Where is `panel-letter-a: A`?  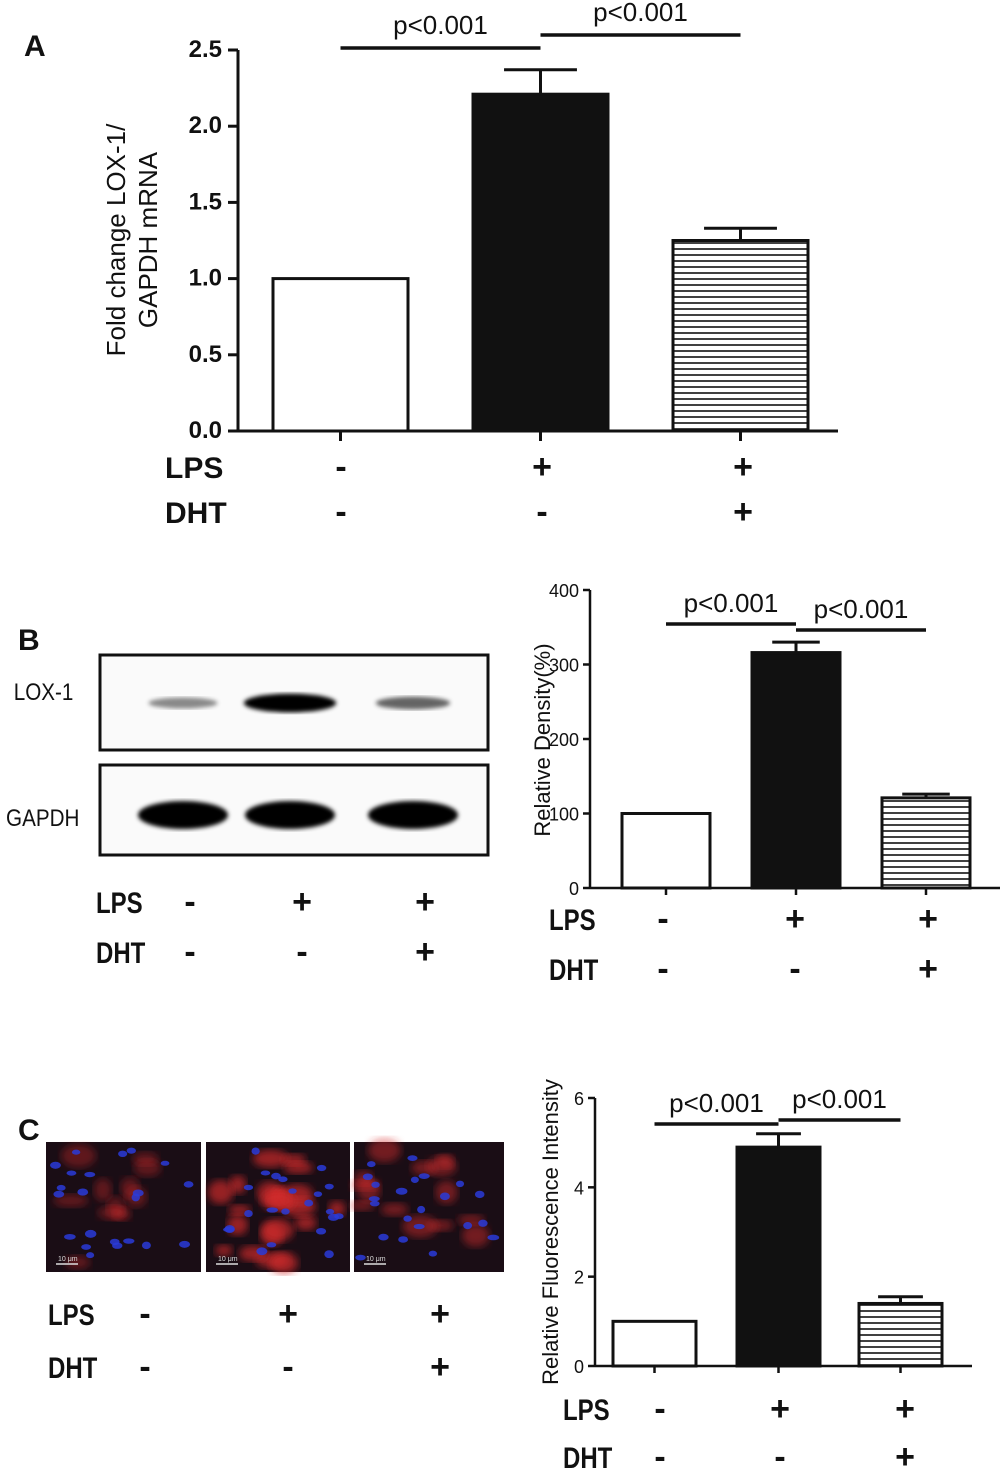
panel-letter-a: A is located at coordinates (35, 46).